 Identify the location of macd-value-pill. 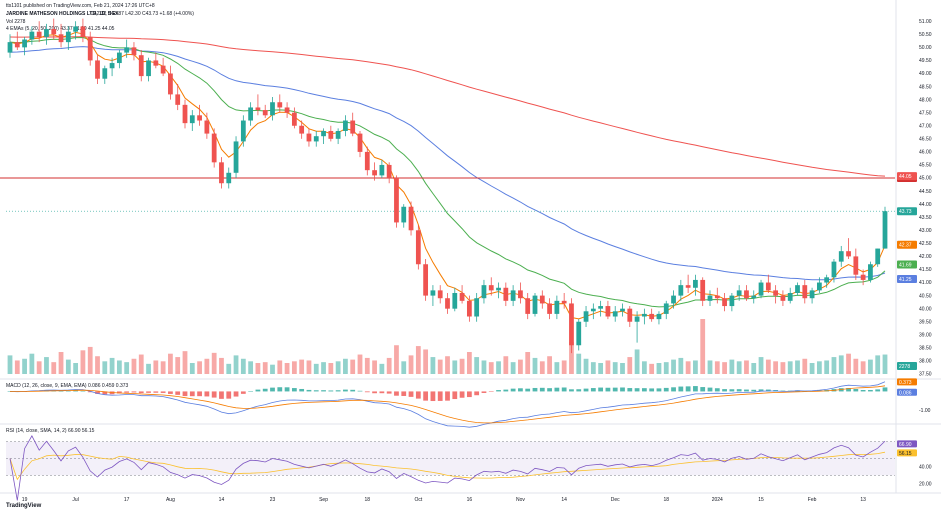
(907, 392).